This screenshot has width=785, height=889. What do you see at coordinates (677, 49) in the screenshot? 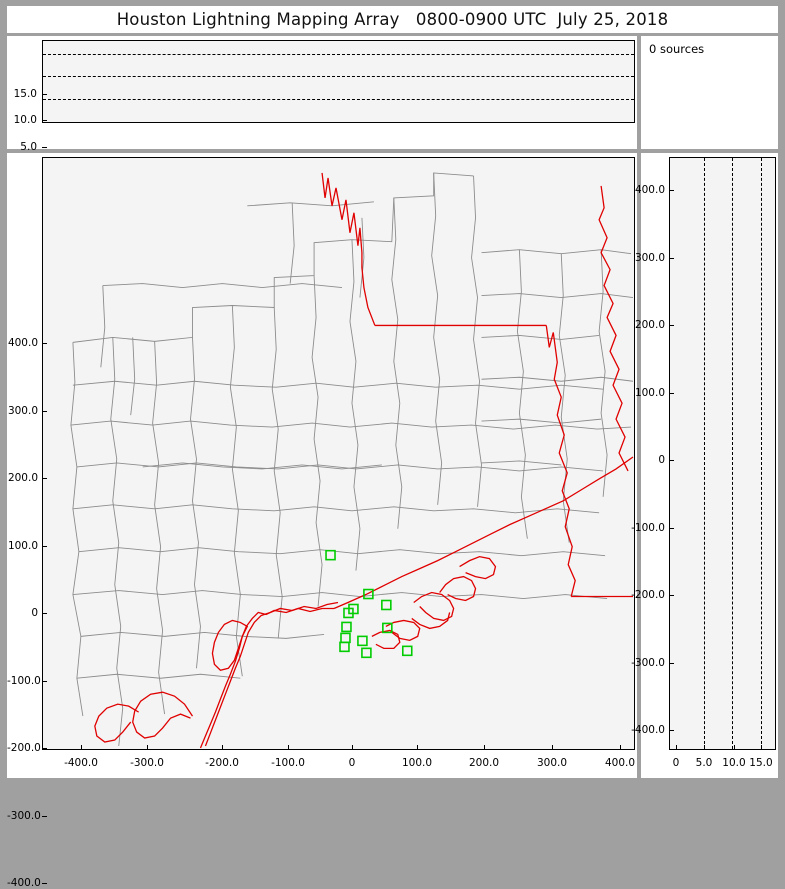
I see `source-count-label: 0 sources` at bounding box center [677, 49].